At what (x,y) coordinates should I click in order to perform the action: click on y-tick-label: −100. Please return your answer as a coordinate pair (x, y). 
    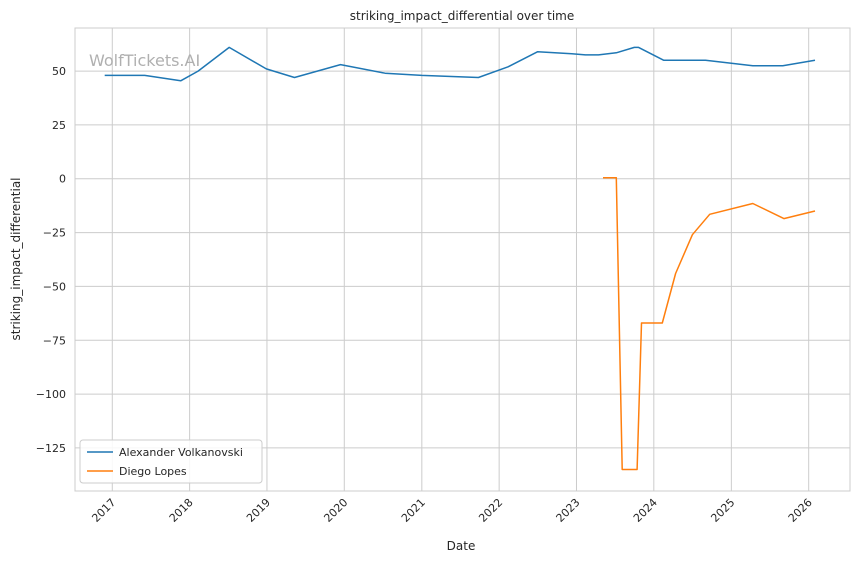
    Looking at the image, I should click on (51, 394).